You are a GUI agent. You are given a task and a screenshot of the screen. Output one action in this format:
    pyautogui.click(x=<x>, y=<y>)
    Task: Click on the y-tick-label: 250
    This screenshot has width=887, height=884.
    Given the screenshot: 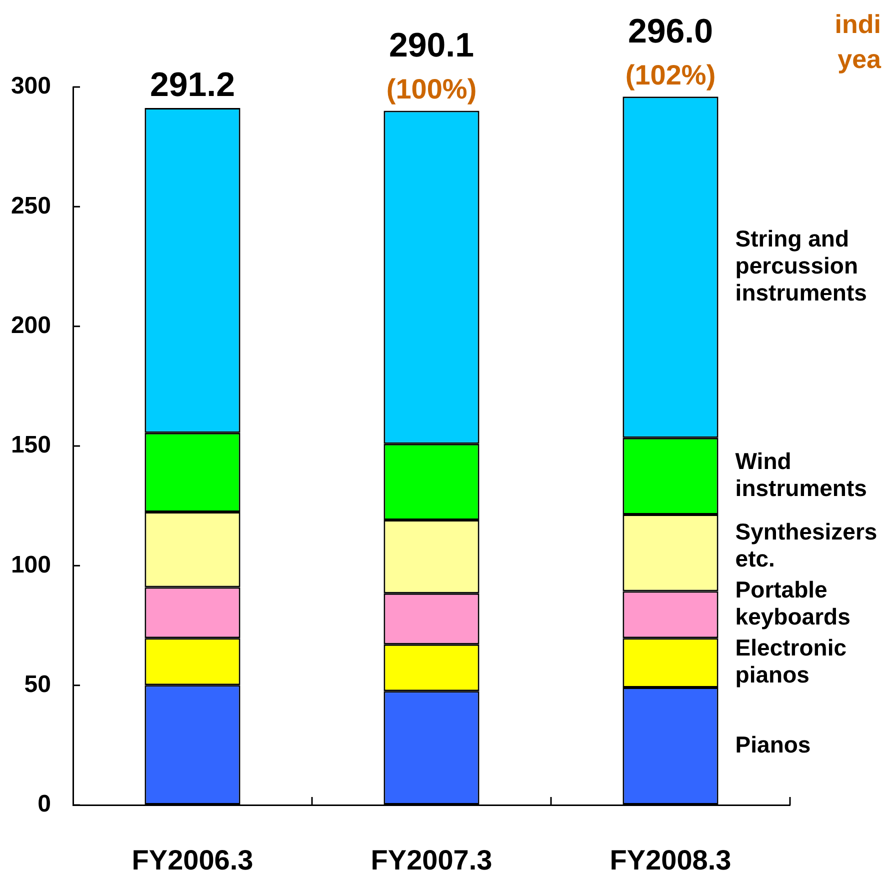 What is the action you would take?
    pyautogui.click(x=30, y=206)
    